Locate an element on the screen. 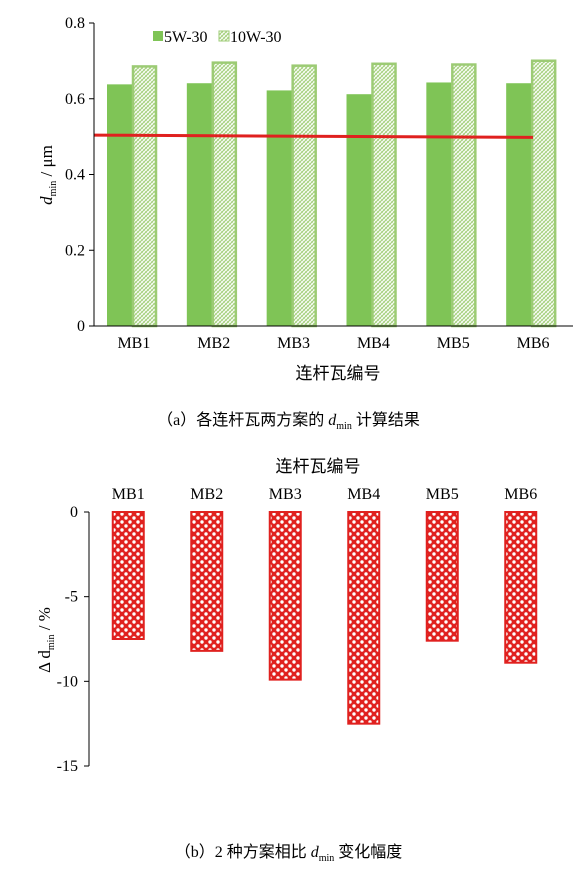  y-tick-label: -10 is located at coordinates (67, 681).